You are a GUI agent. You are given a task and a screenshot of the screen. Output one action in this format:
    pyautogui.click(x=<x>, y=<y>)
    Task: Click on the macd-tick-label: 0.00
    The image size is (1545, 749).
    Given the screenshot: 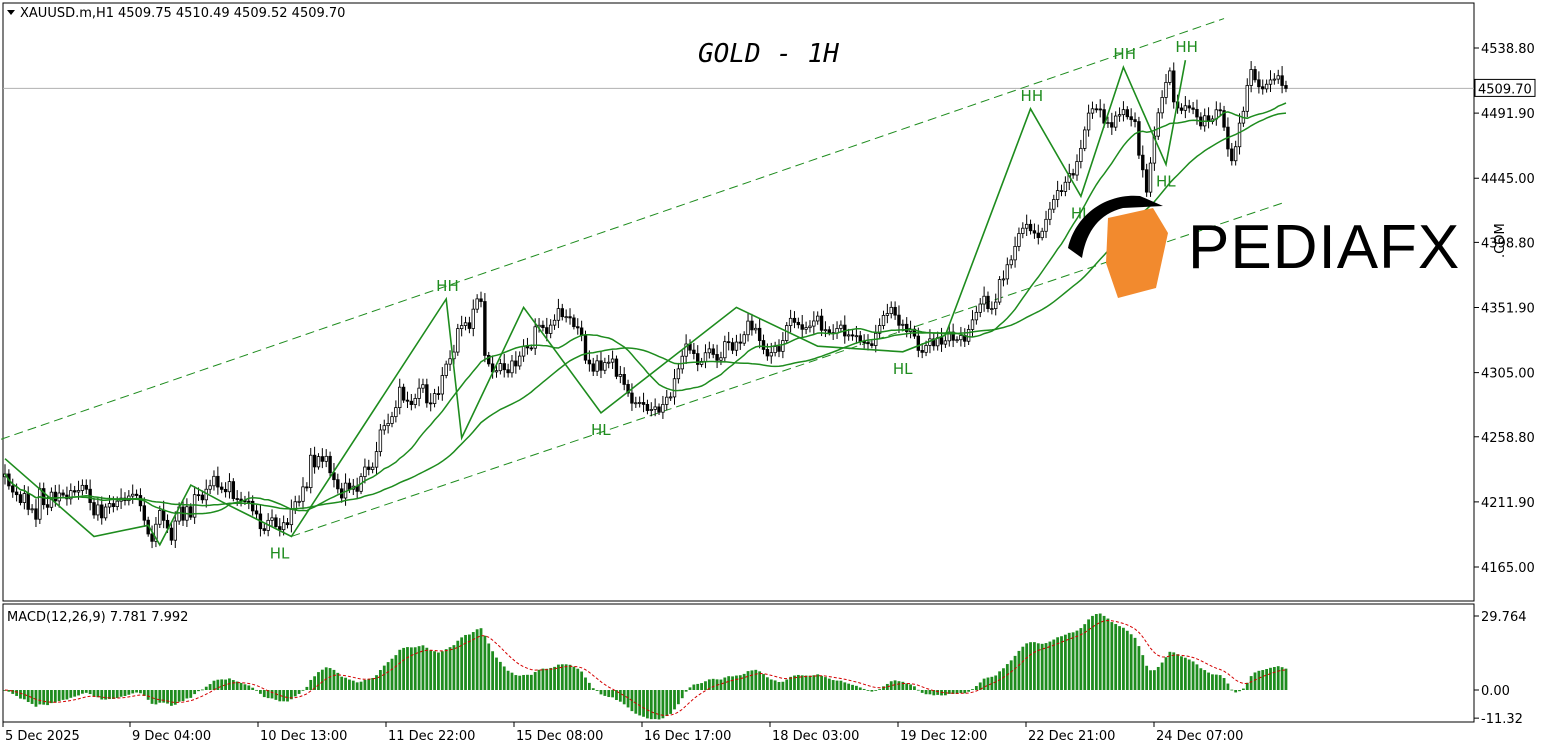 What is the action you would take?
    pyautogui.click(x=1495, y=691)
    